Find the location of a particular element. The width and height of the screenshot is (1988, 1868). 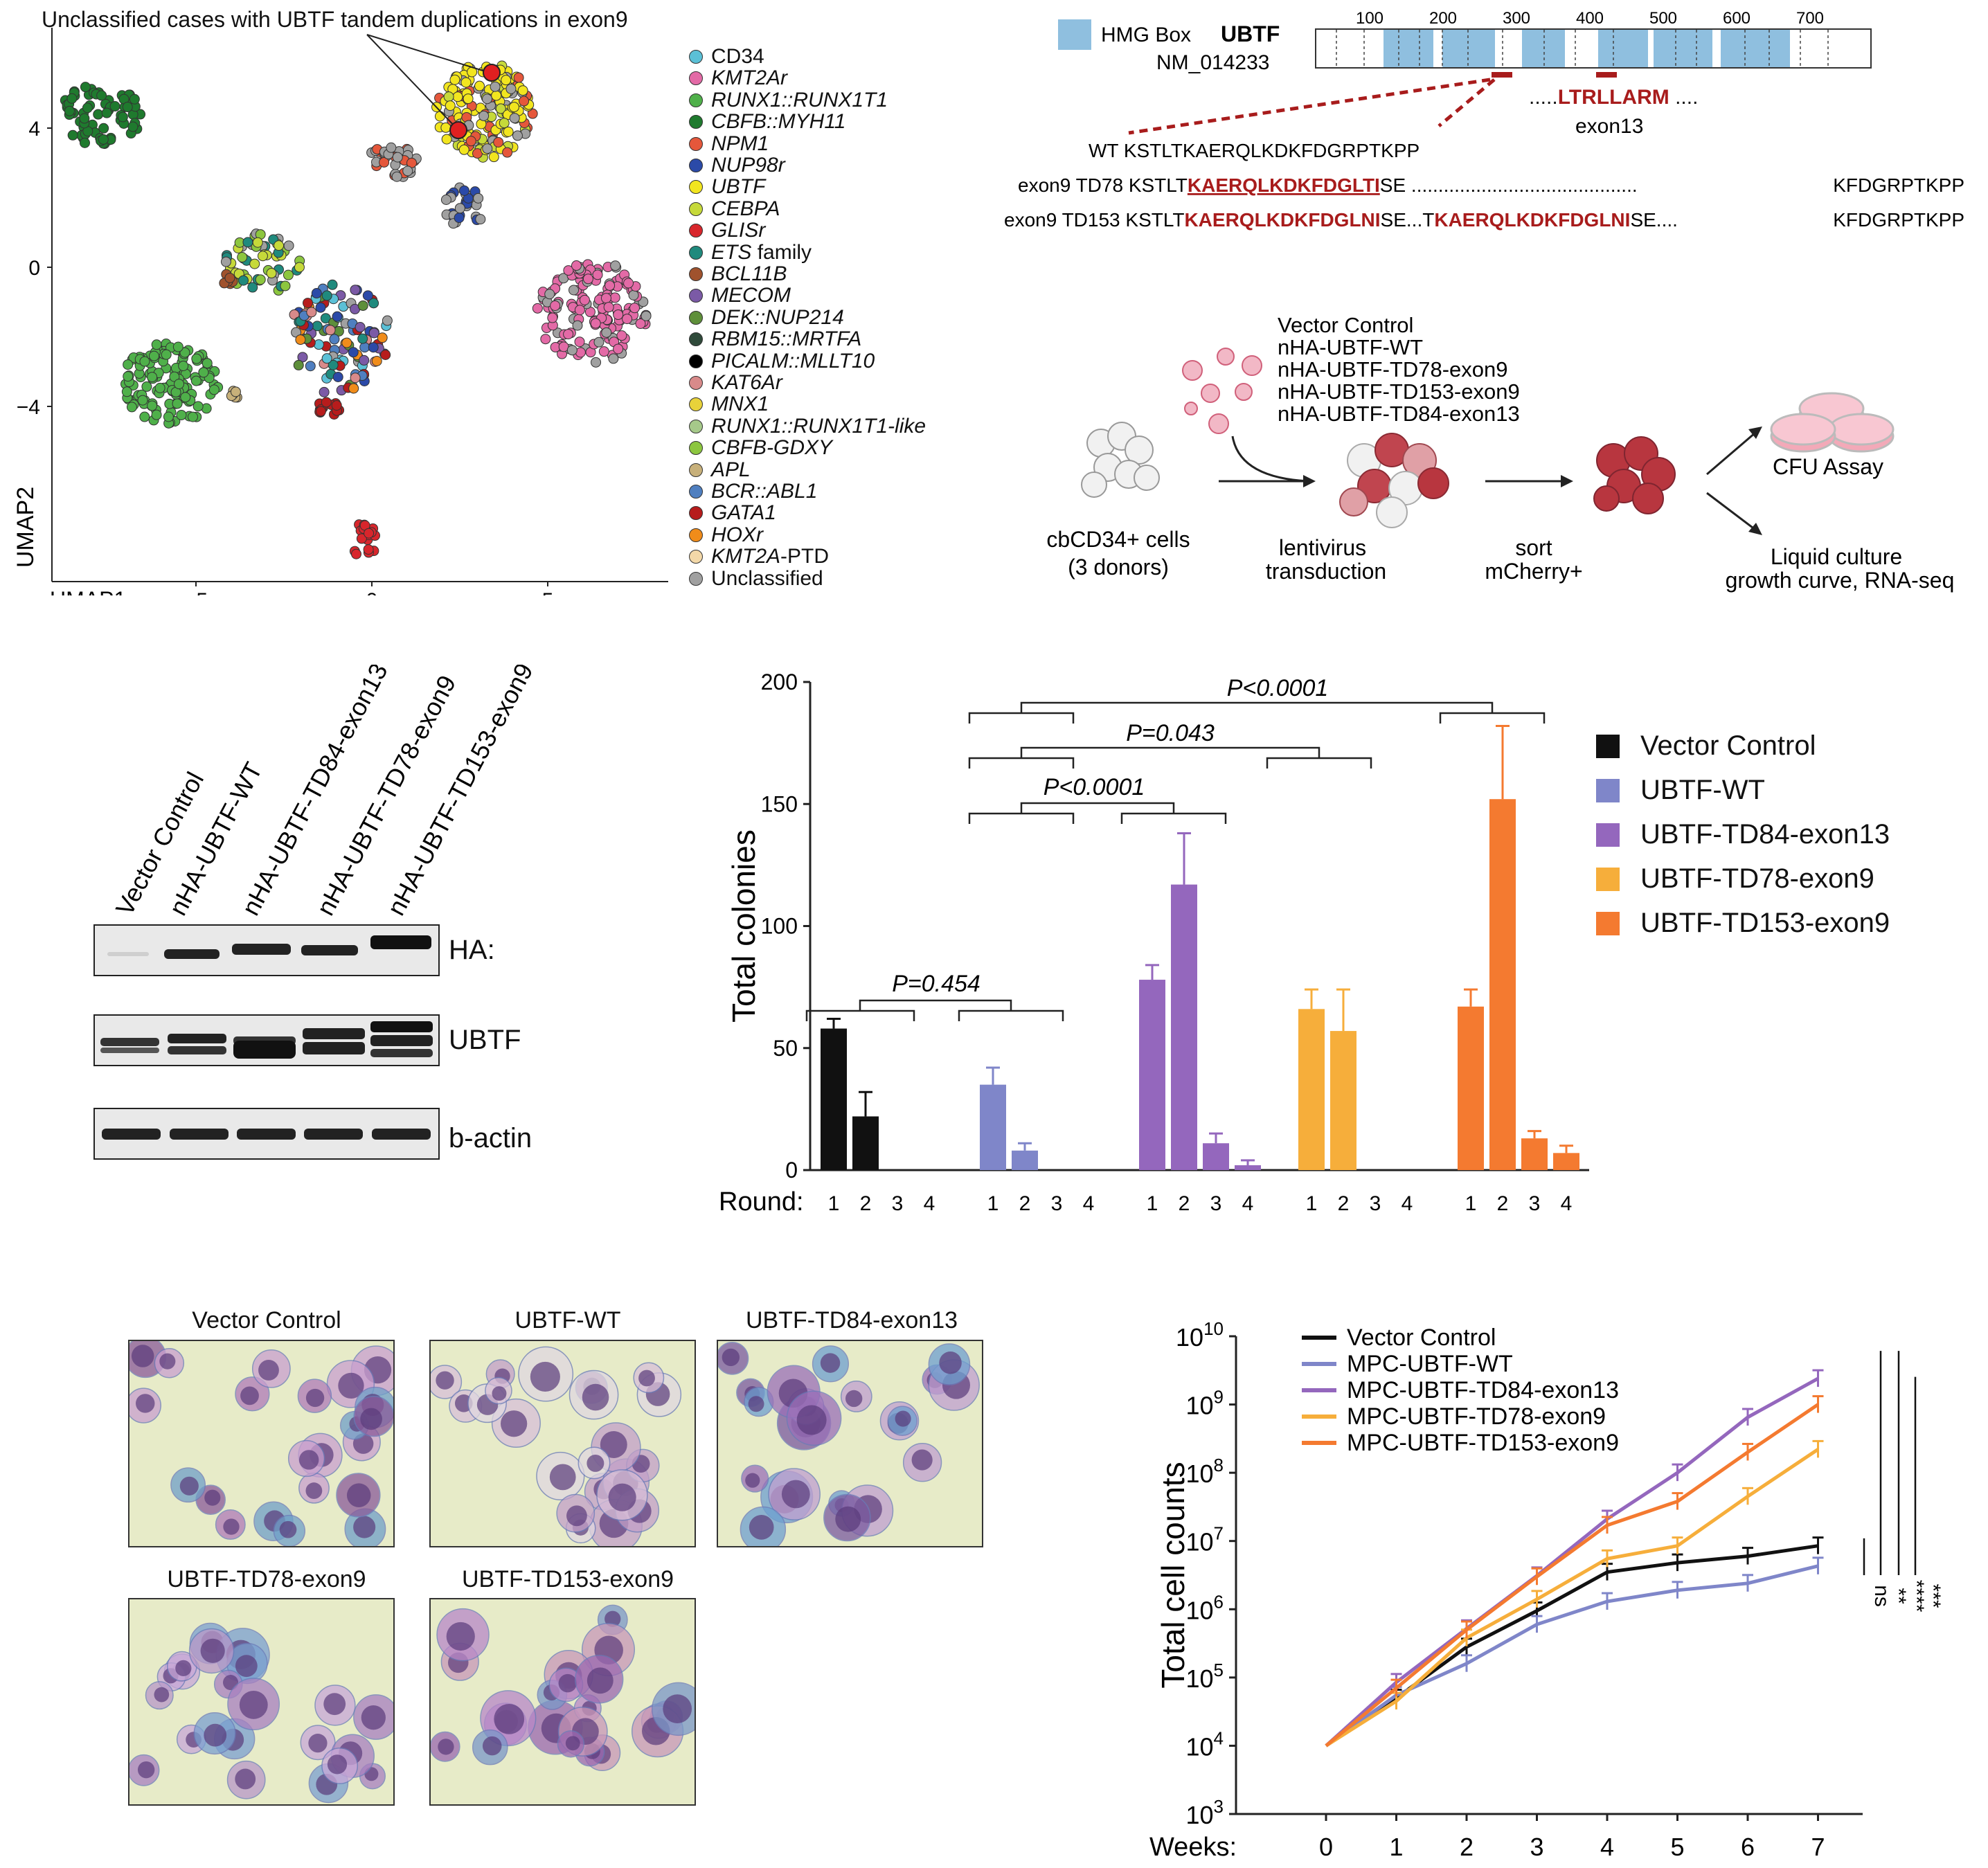

cells-label: (3 donors) is located at coordinates (1118, 567).